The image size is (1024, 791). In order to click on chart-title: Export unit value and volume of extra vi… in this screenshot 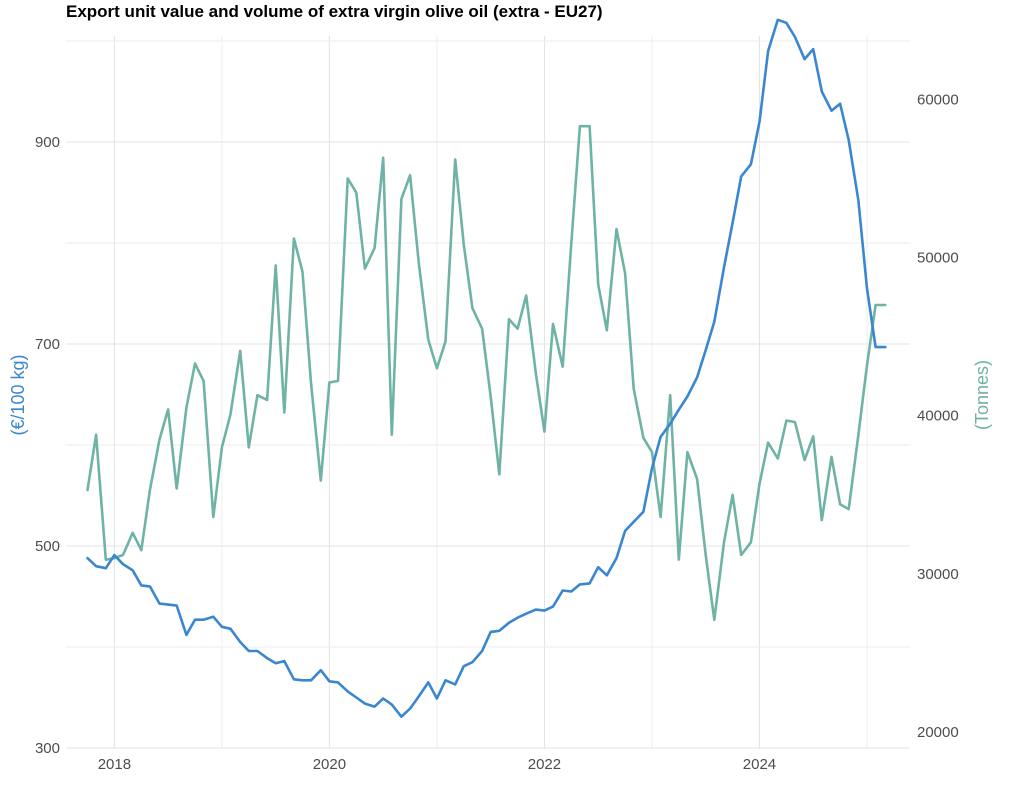, I will do `click(334, 11)`.